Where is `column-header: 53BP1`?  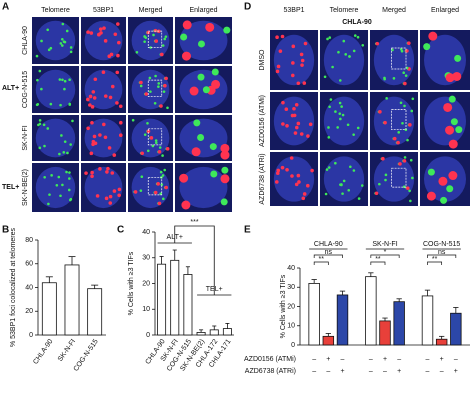
column-header: 53BP1 is located at coordinates (293, 10).